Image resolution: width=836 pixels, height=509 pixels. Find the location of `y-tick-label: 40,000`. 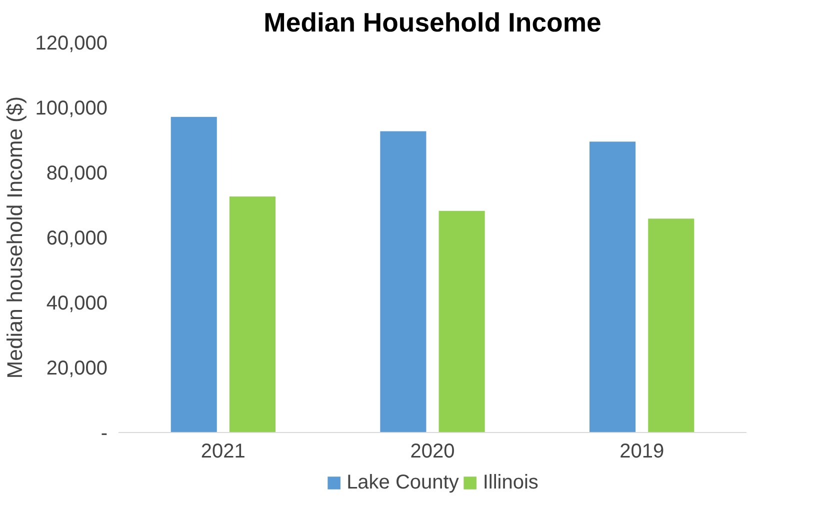

y-tick-label: 40,000 is located at coordinates (77, 303).